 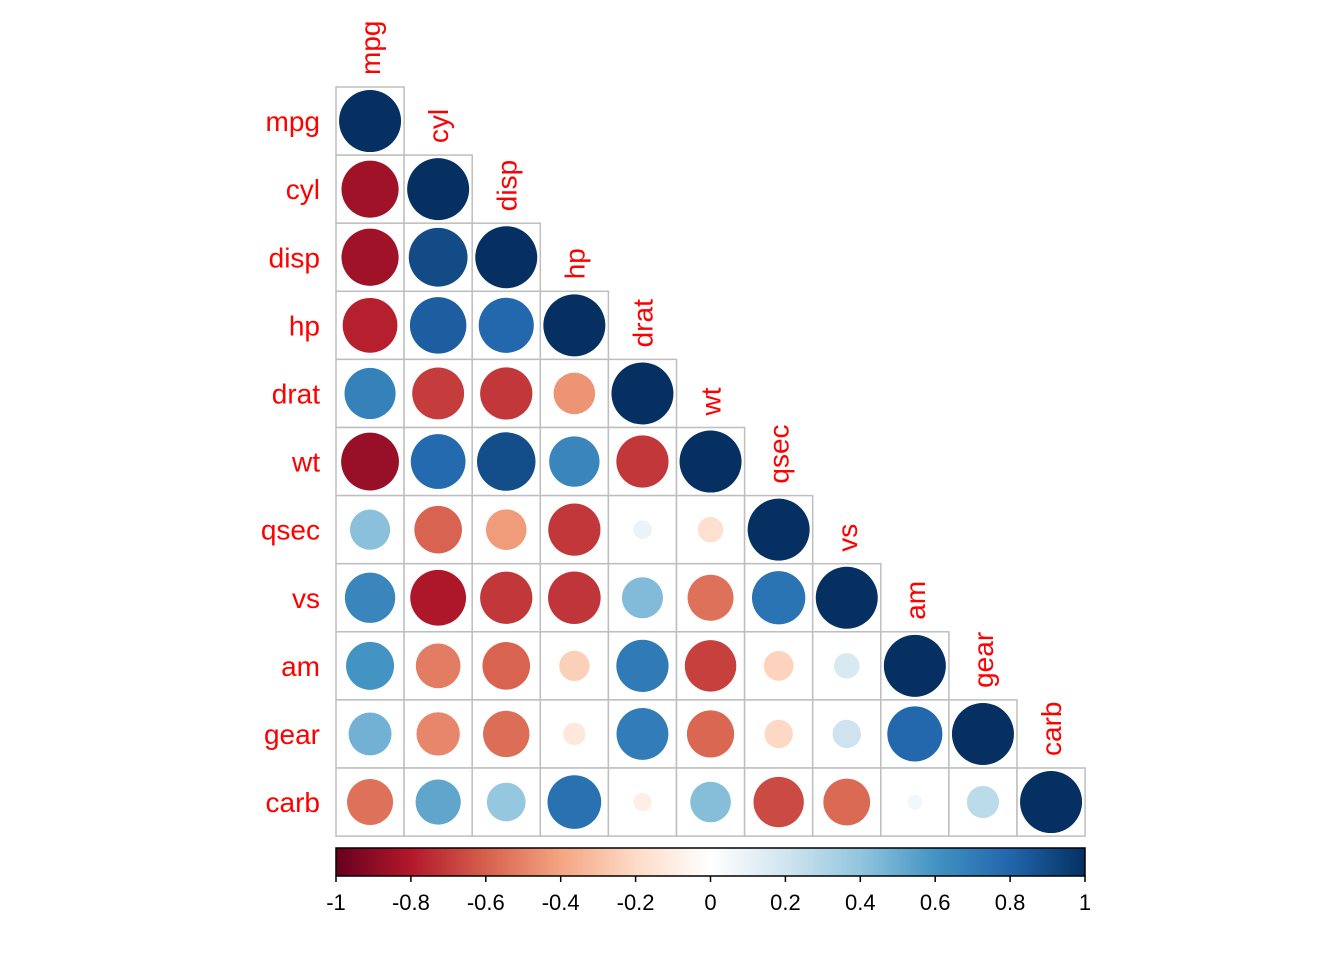 I want to click on circle-am-disp, so click(x=506, y=666).